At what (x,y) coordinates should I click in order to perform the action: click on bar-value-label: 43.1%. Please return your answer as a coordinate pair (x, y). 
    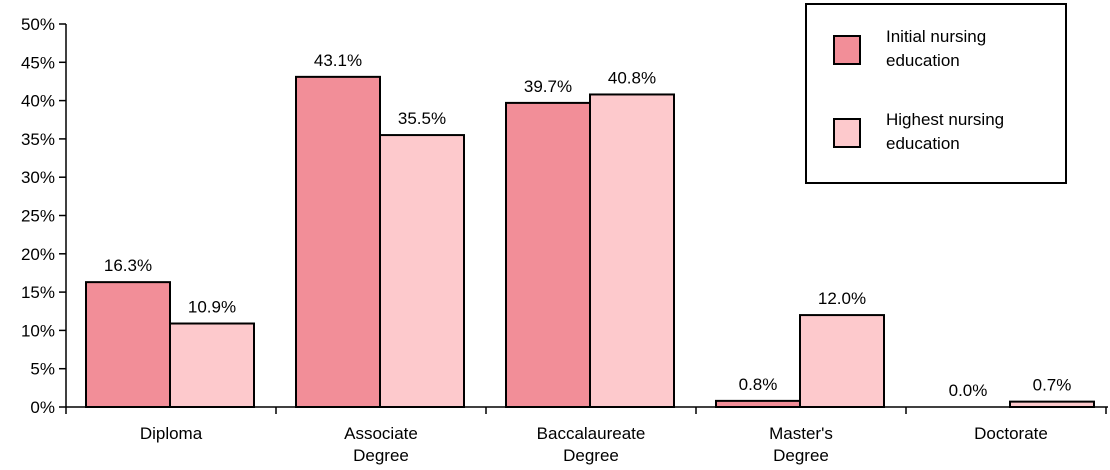
    Looking at the image, I should click on (338, 60).